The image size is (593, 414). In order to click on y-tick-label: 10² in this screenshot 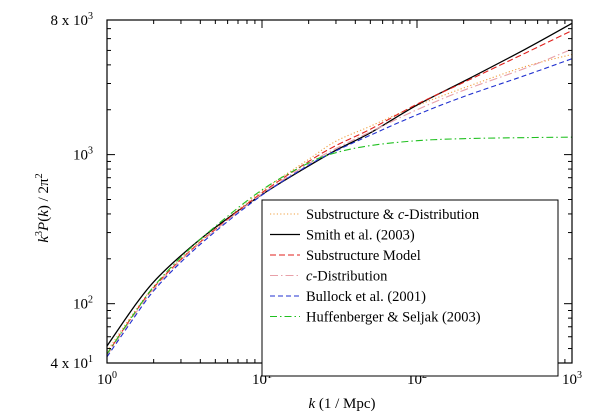, I will do `click(83, 304)`.